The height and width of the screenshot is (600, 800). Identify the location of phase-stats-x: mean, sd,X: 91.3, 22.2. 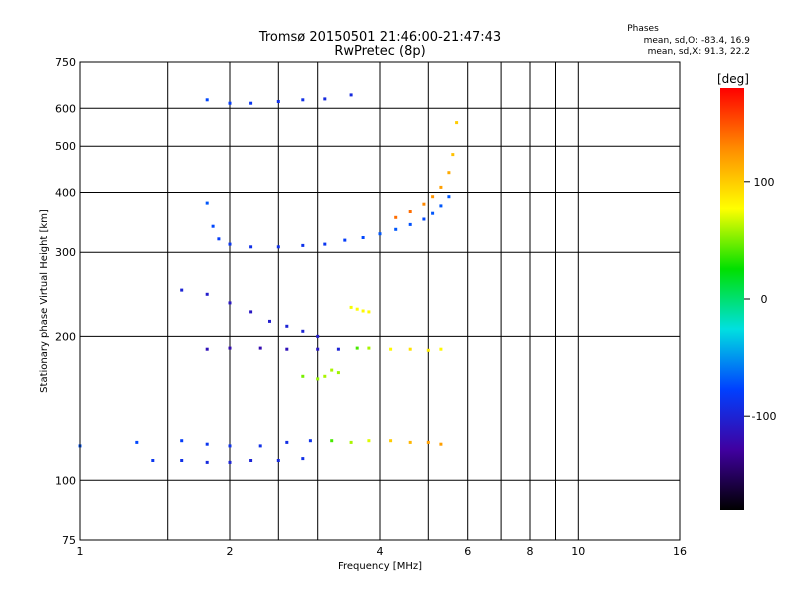
(699, 52).